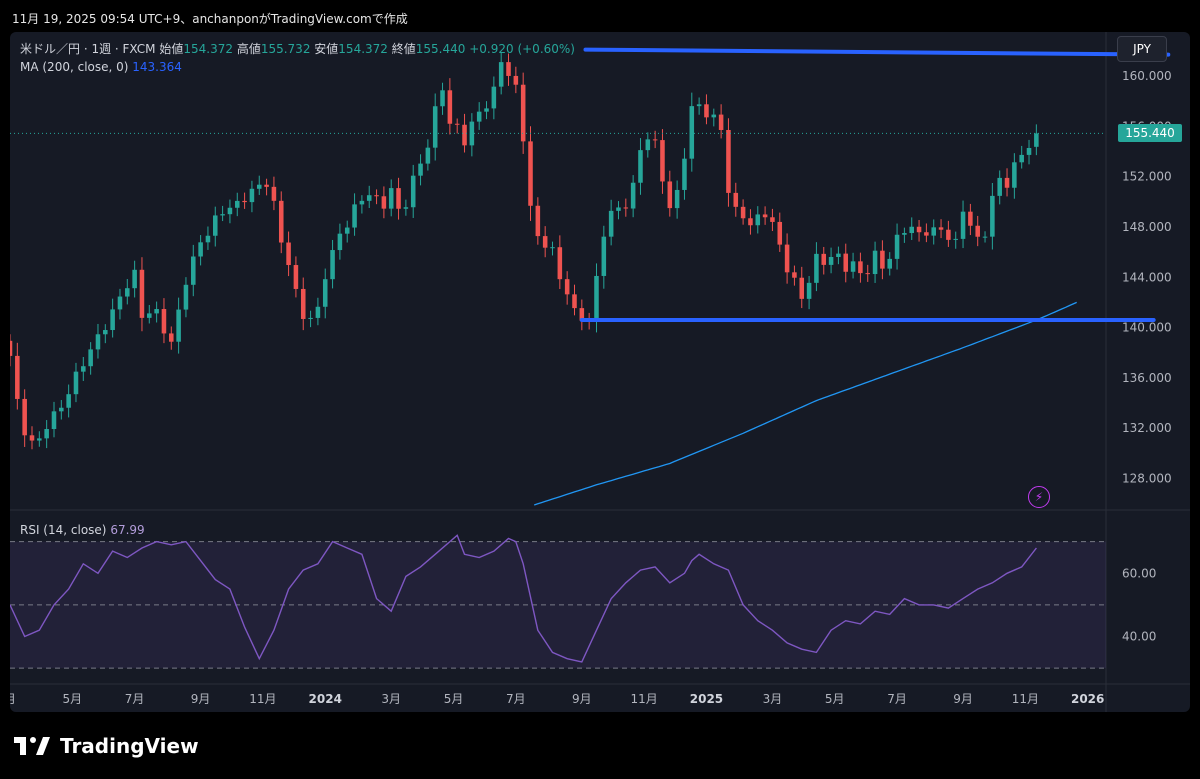  I want to click on trendline-resistance, so click(877, 52).